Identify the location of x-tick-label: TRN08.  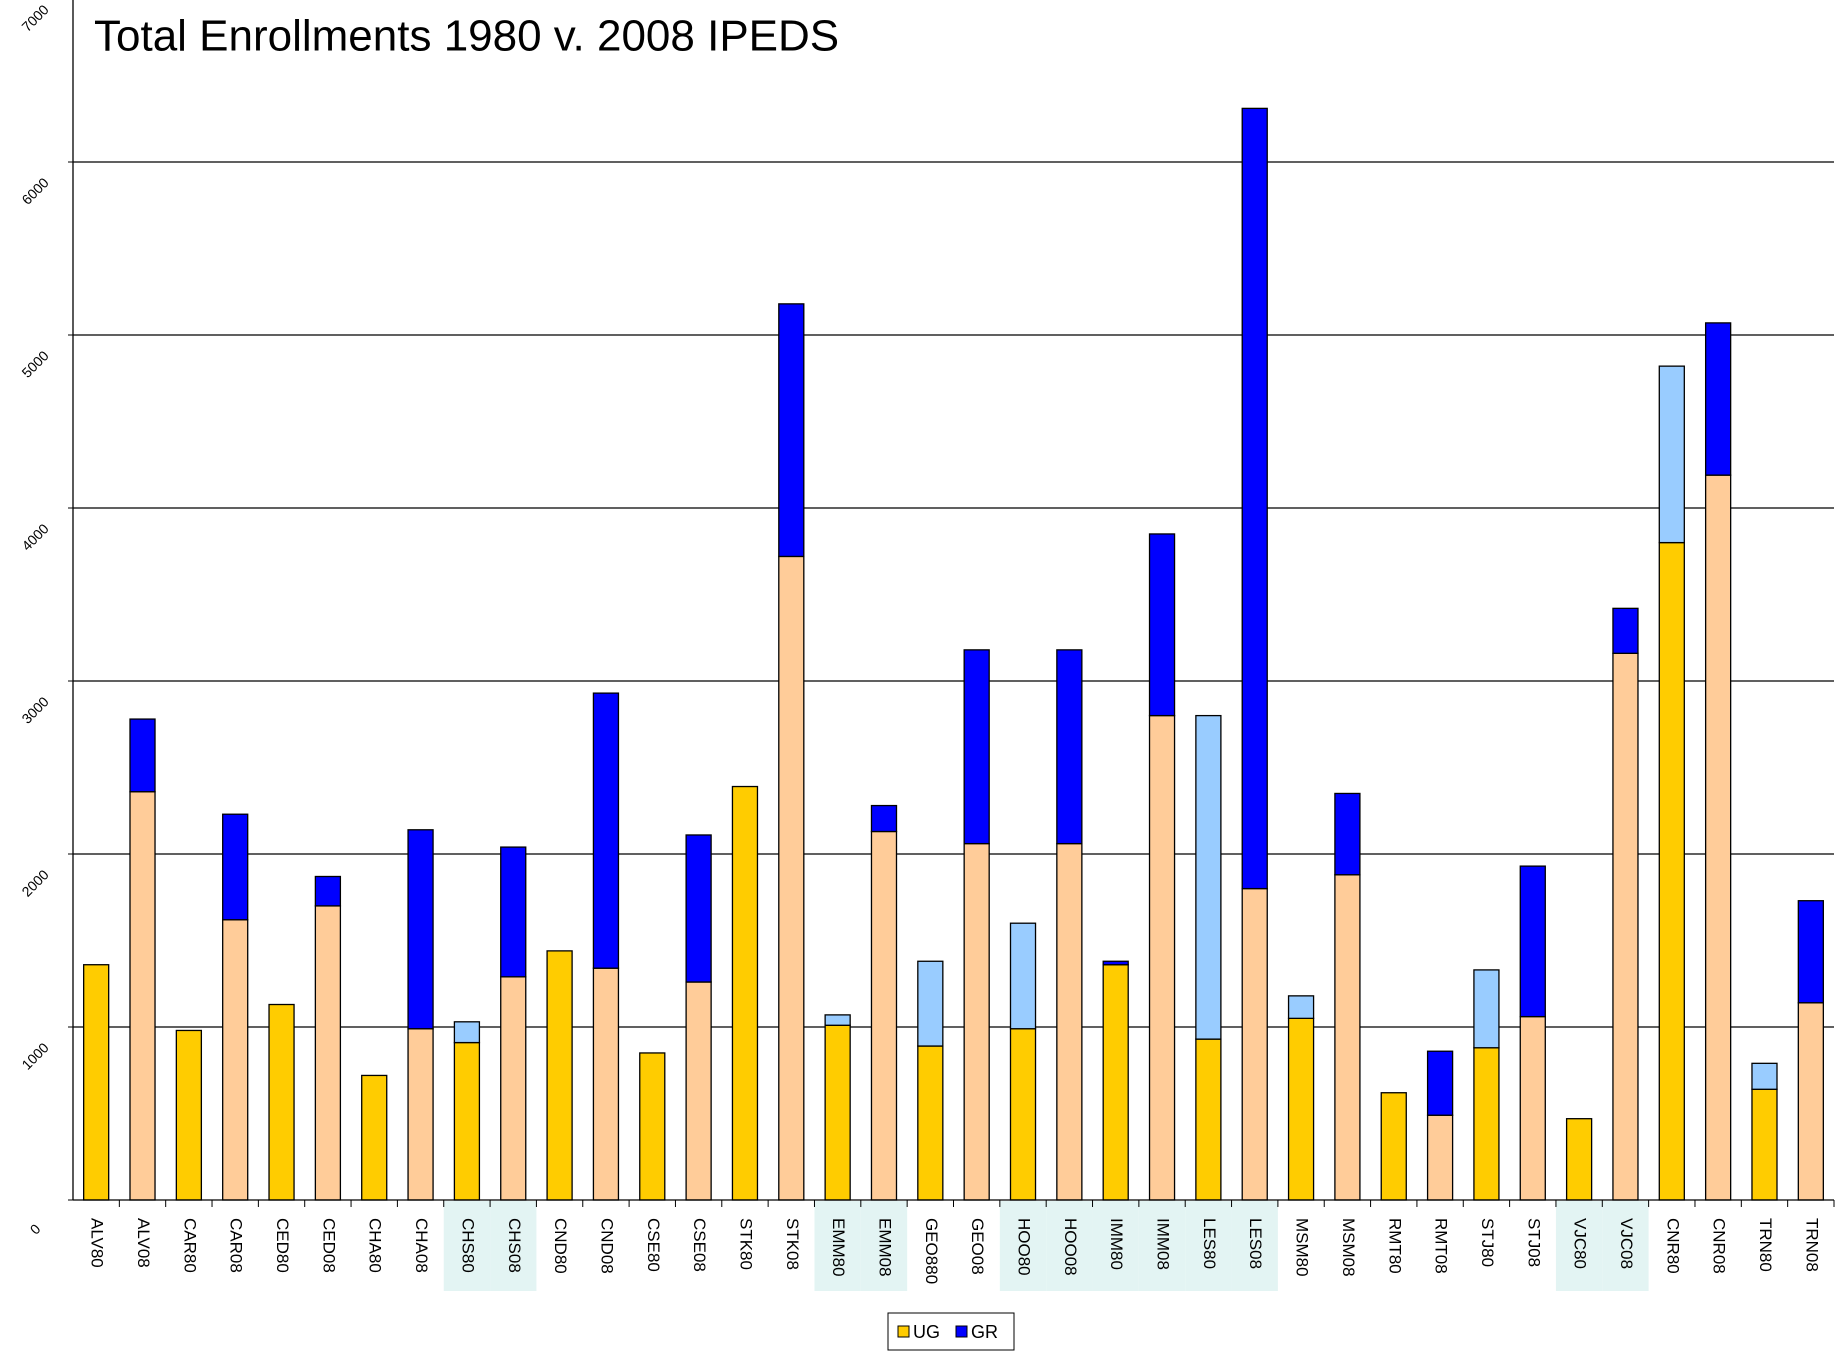
(1811, 1245).